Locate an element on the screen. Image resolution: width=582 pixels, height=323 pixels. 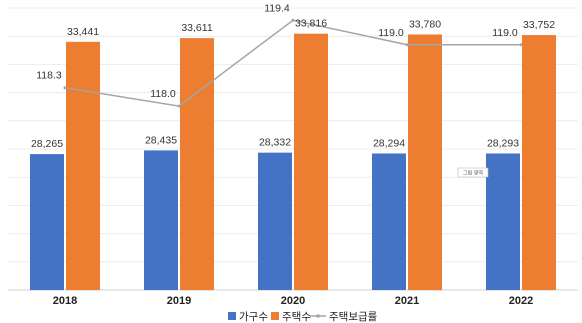
line-point-2020 is located at coordinates (293, 20).